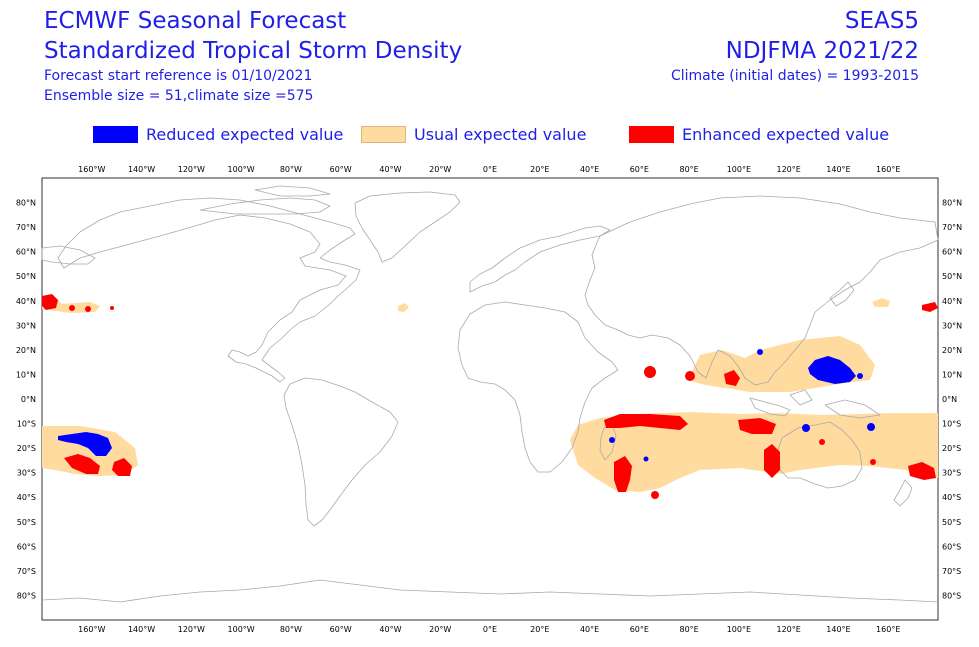 The height and width of the screenshot is (647, 979). I want to click on lon-tick-label-bottom: 100°W, so click(241, 629).